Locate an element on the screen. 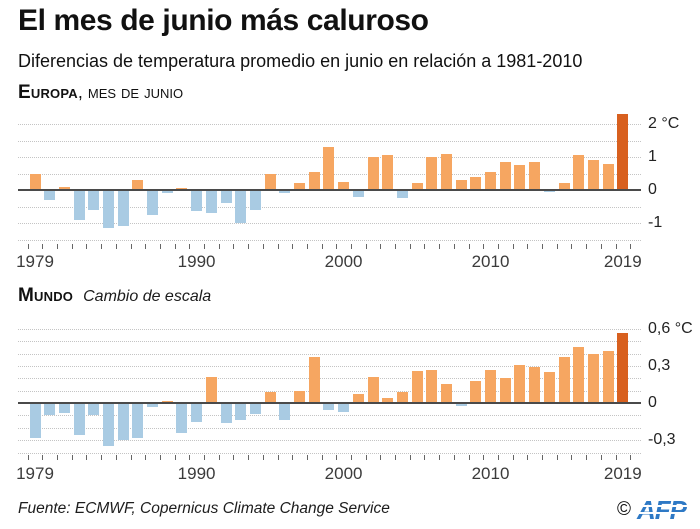 This screenshot has width=700, height=529. bar-2009 is located at coordinates (476, 391).